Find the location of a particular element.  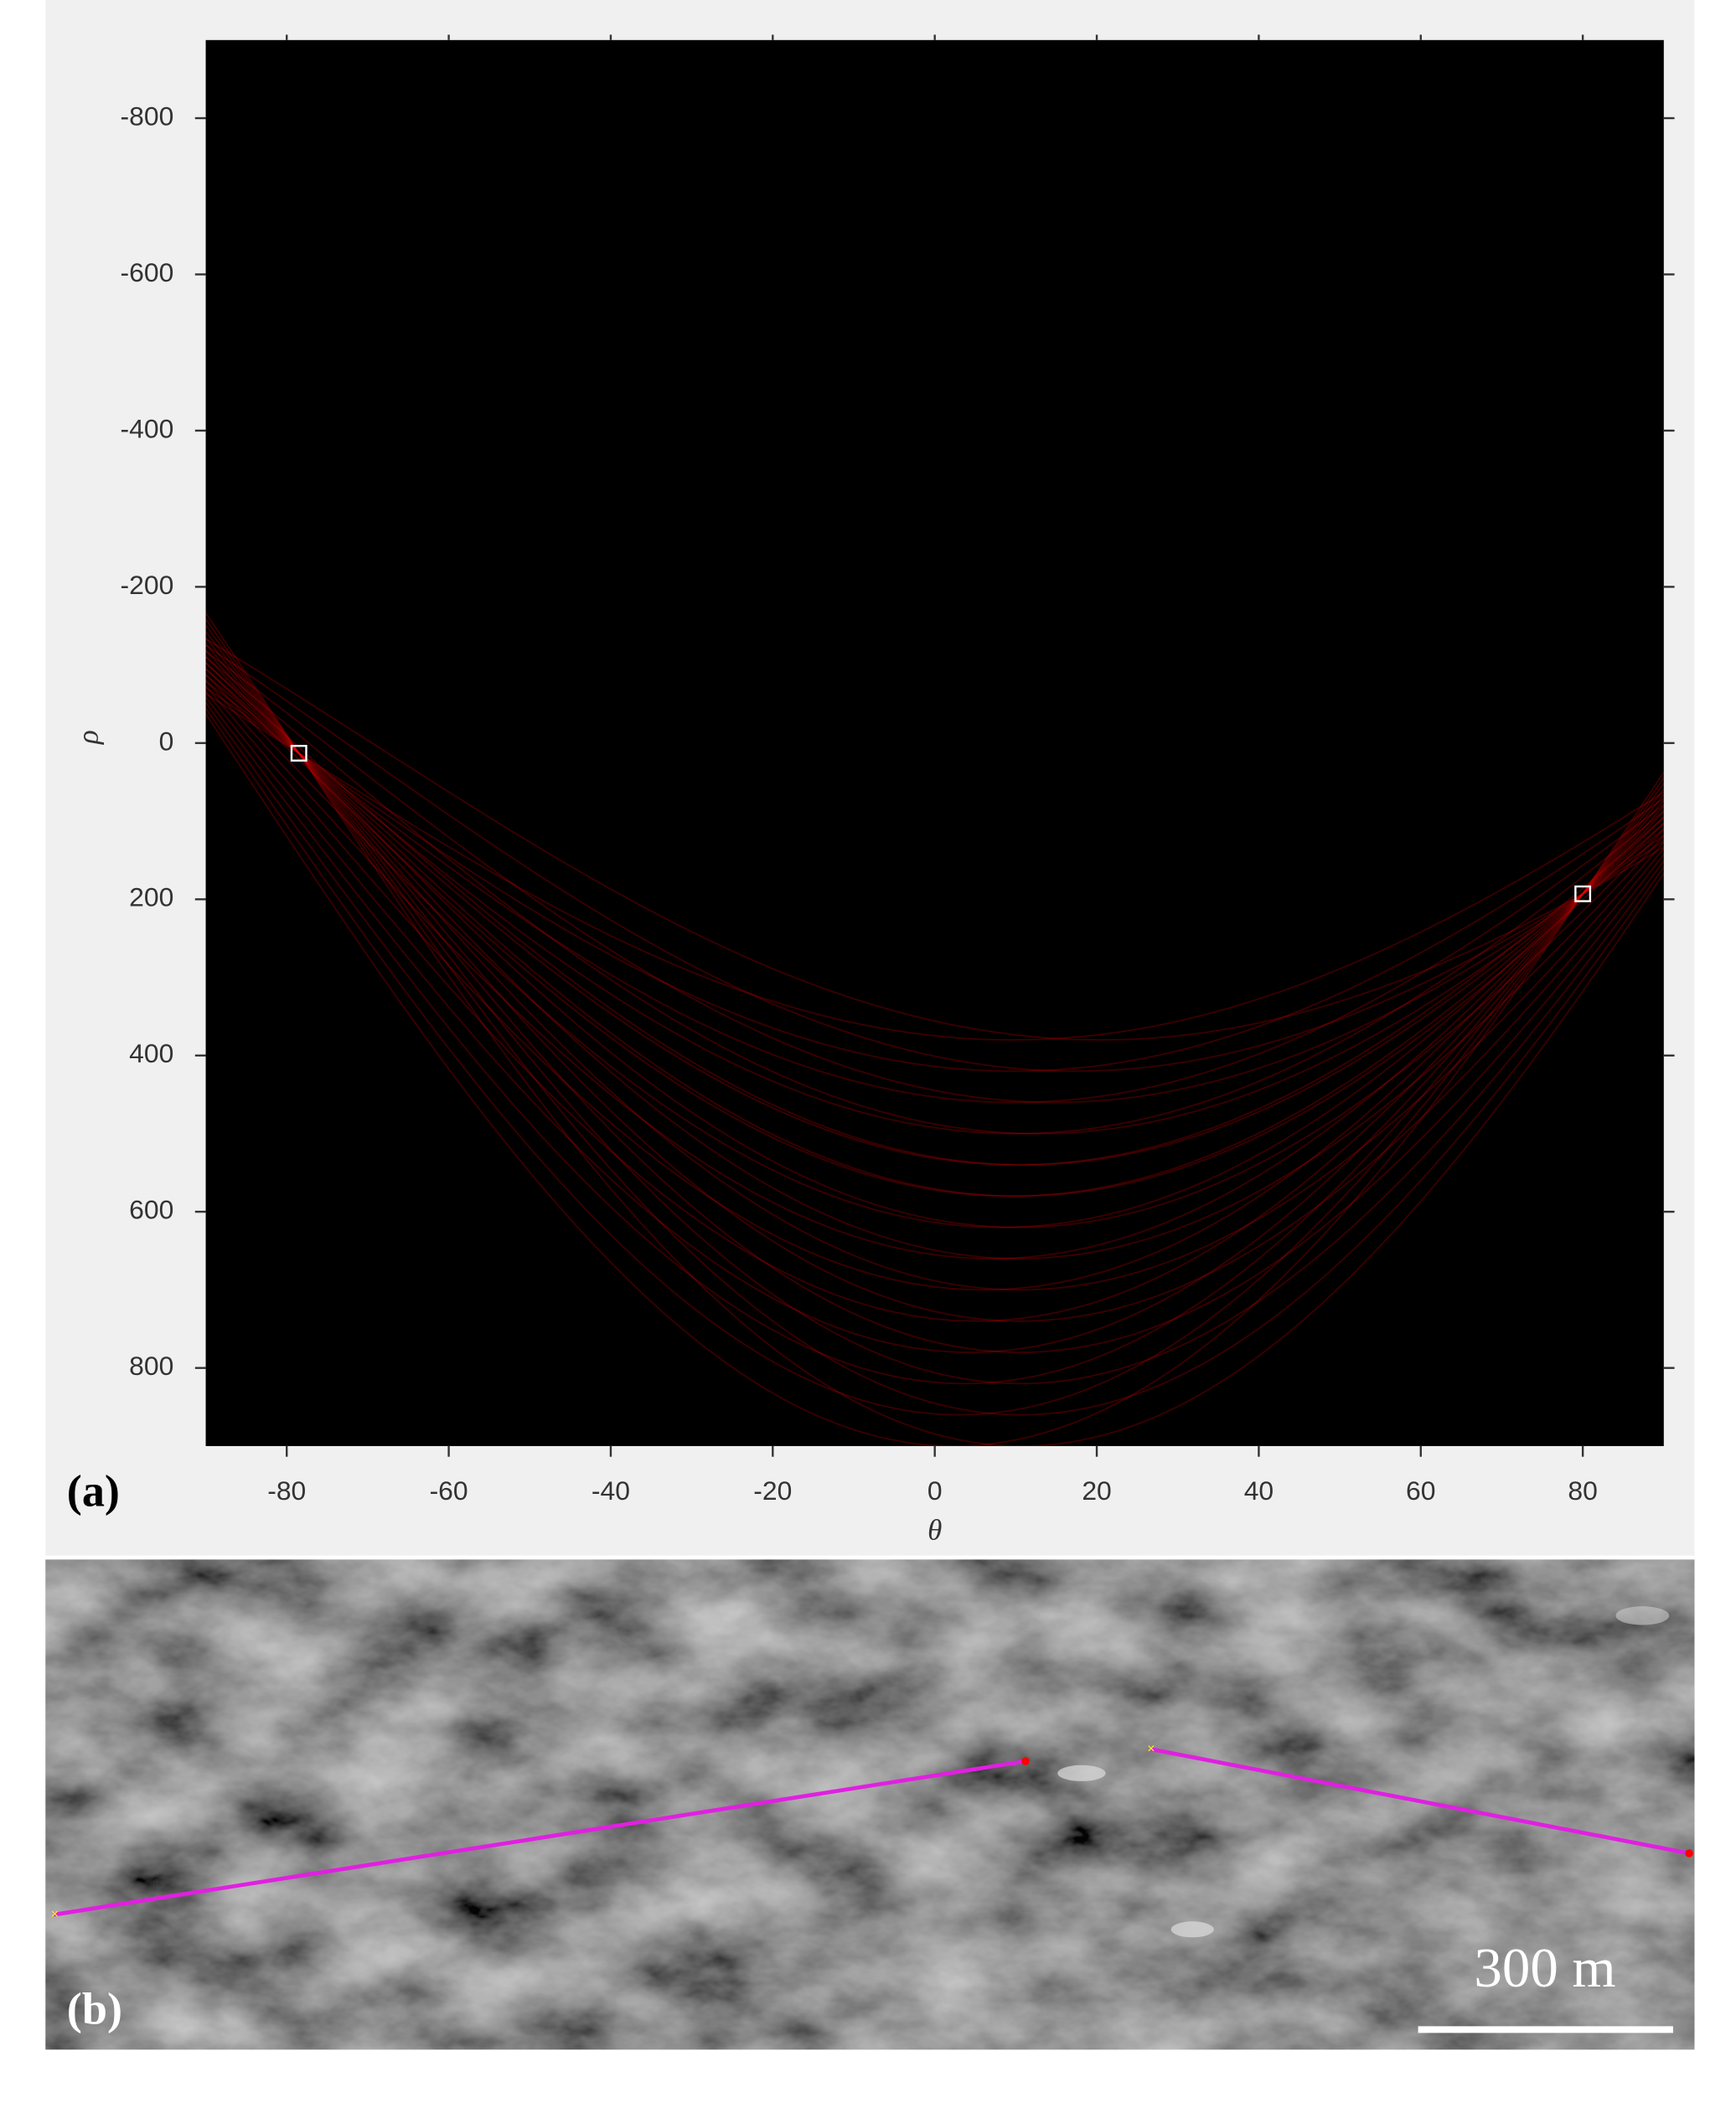

x-tick-label: -20 is located at coordinates (772, 1490).